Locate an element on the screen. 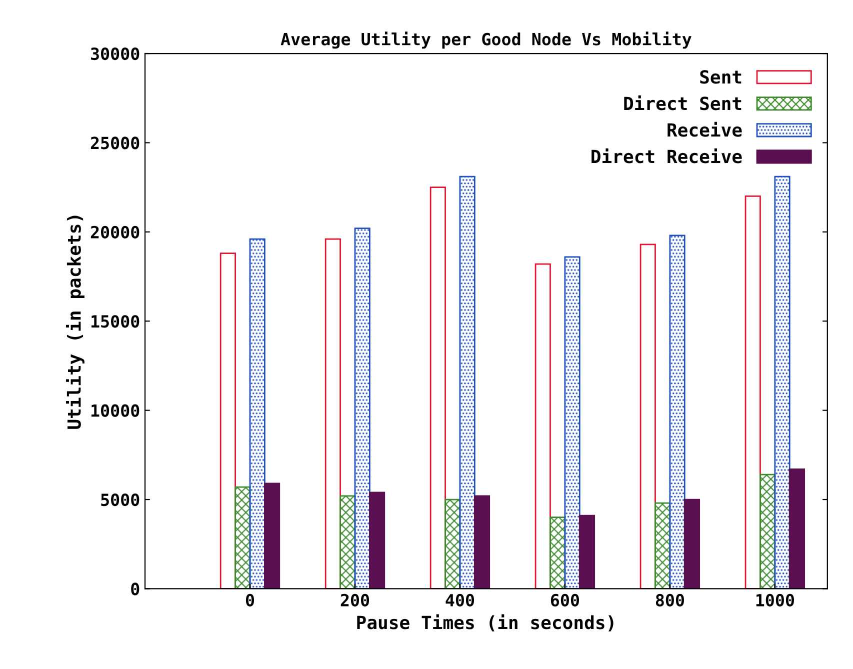 The height and width of the screenshot is (669, 853). y-tick-label: 30000 is located at coordinates (115, 53).